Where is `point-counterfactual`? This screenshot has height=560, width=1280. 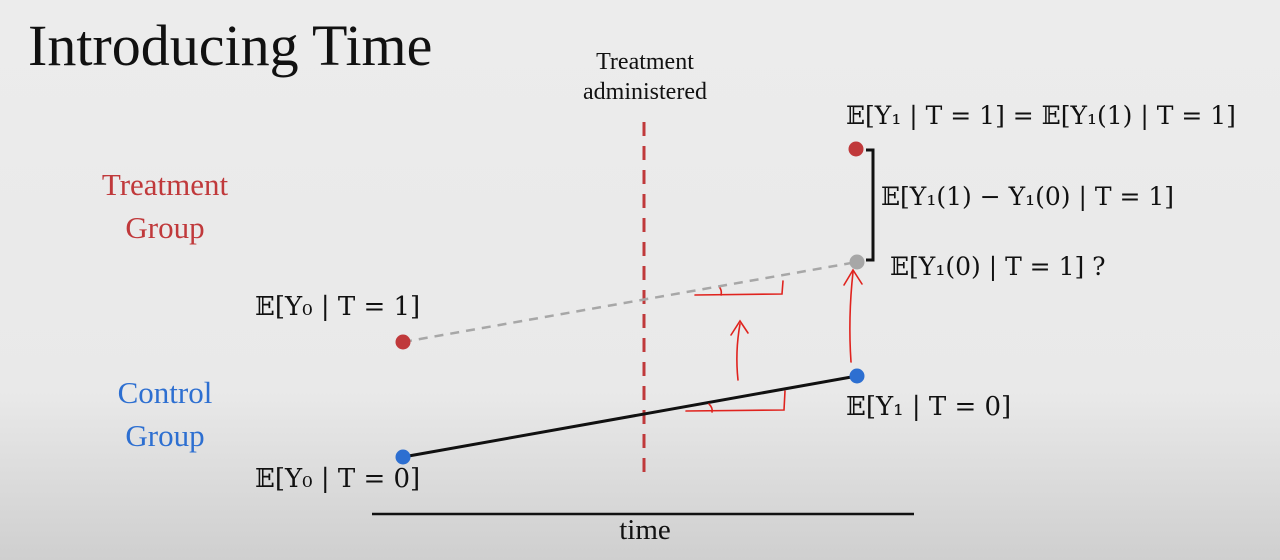
point-counterfactual is located at coordinates (857, 262).